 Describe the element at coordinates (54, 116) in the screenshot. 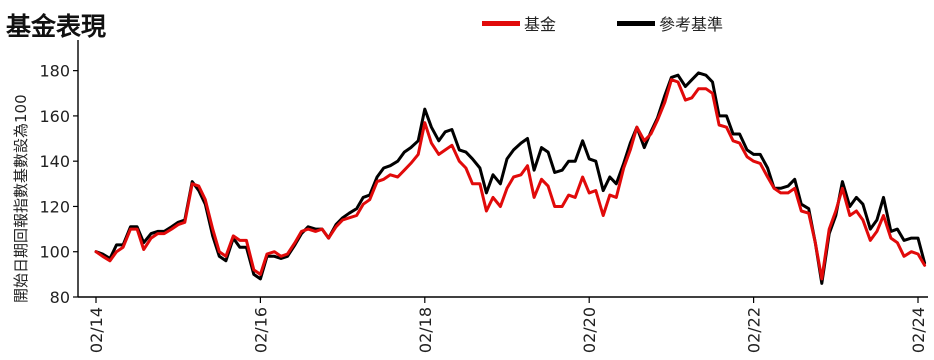

I see `y-tick-label: 160` at that location.